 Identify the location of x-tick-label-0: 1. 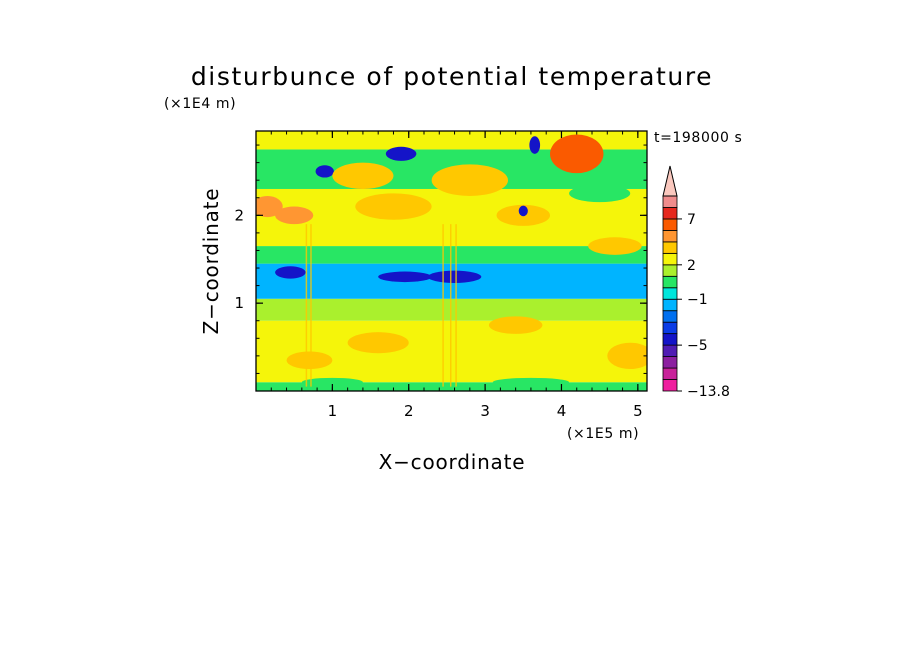
(333, 411).